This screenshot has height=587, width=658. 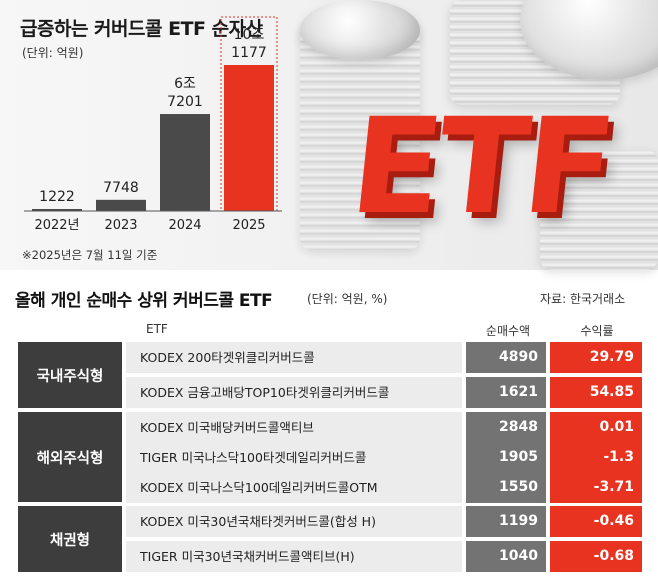 I want to click on chart-footnote: ※2025년은 7월 11일 기준, so click(x=90, y=255).